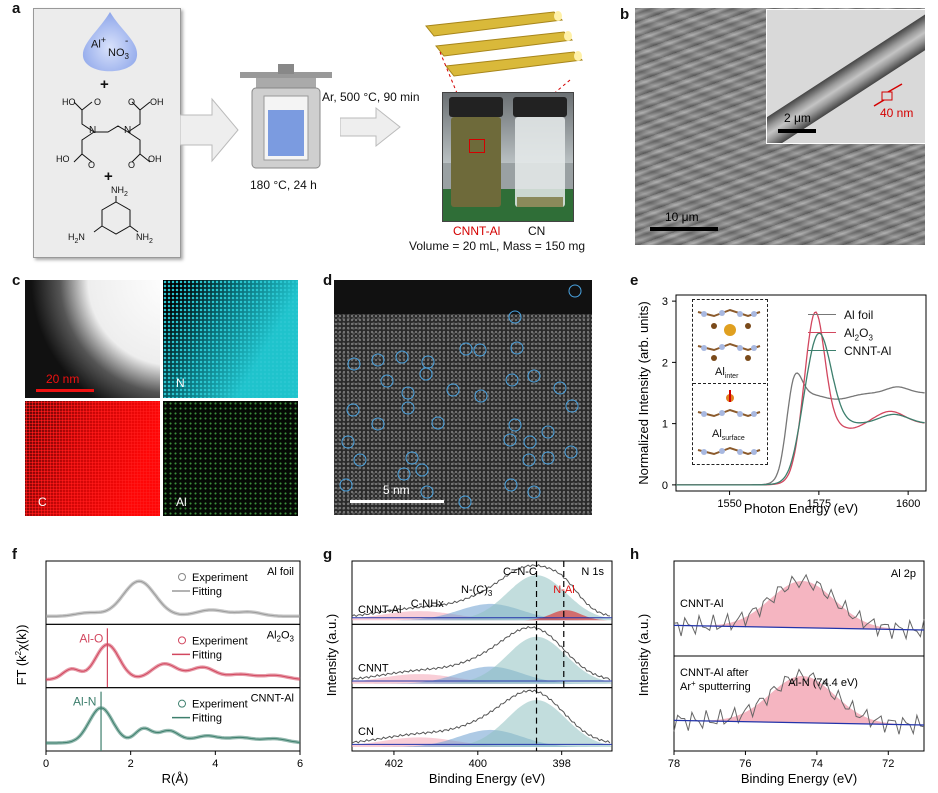  Describe the element at coordinates (497, 246) in the screenshot. I see `sample-info: Volume = 20 mL, Mass = 150 mg` at that location.